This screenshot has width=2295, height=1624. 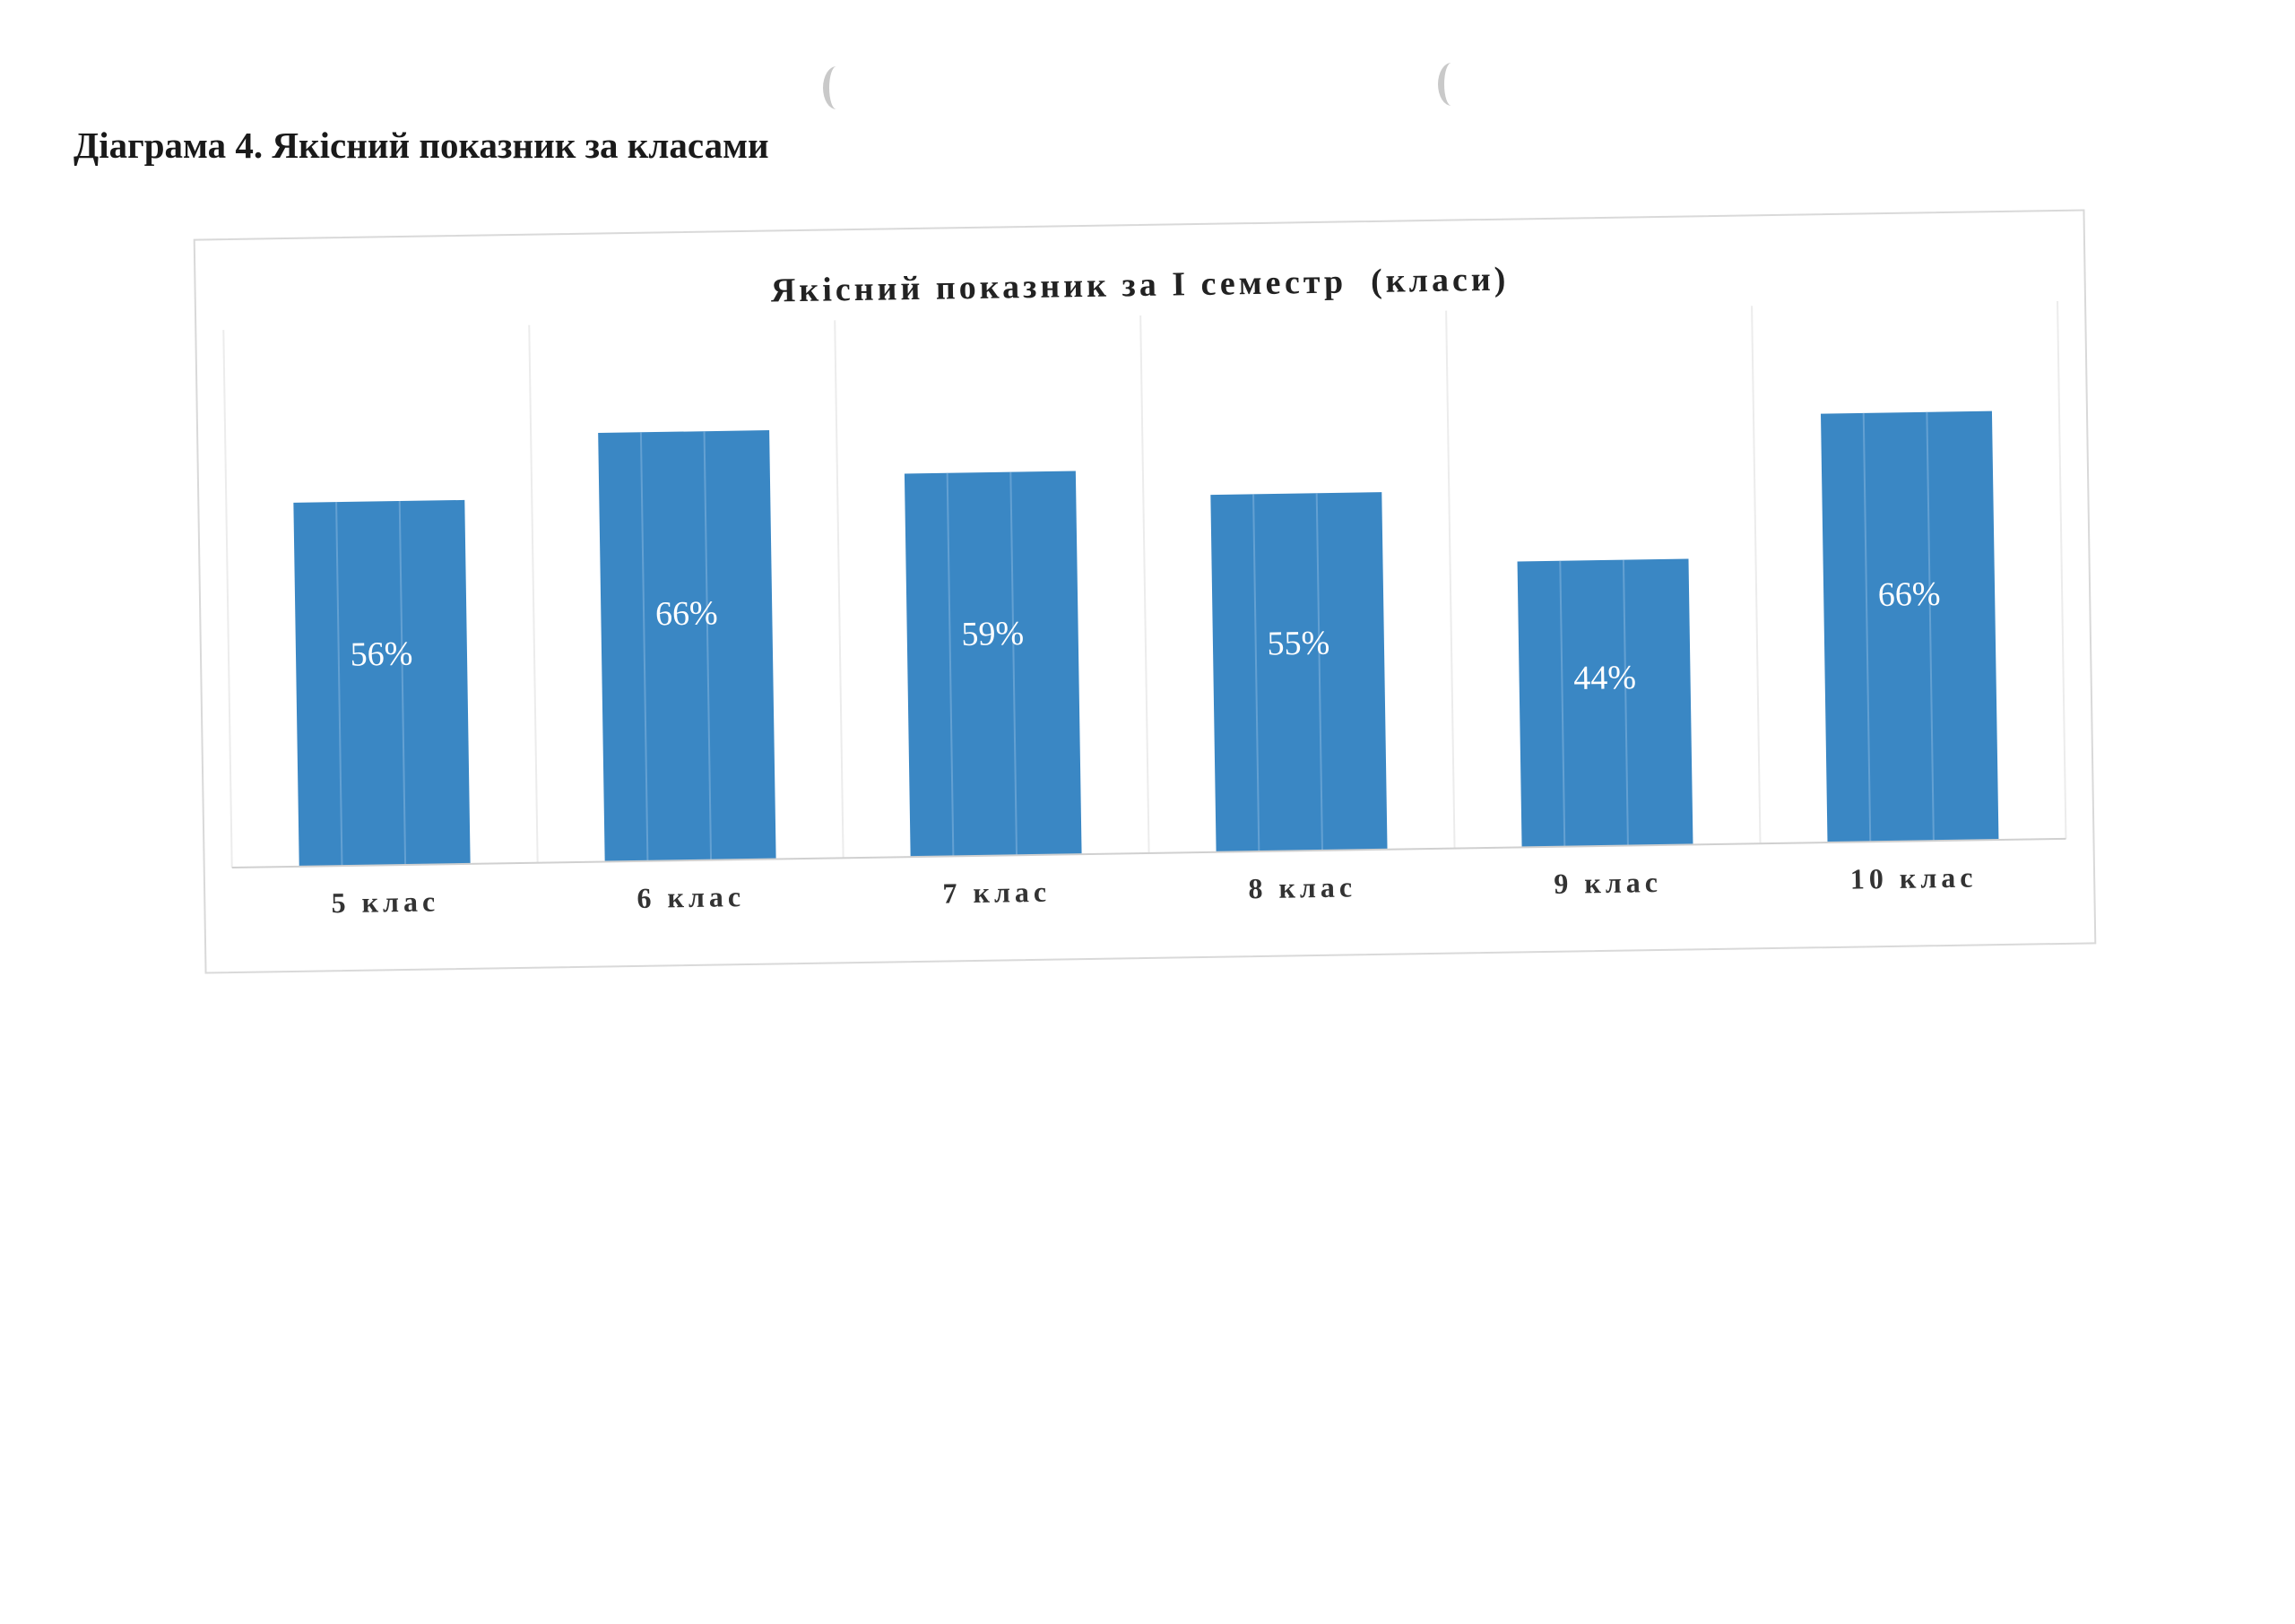 What do you see at coordinates (1302, 887) in the screenshot?
I see `x-tick-label: 8 клас` at bounding box center [1302, 887].